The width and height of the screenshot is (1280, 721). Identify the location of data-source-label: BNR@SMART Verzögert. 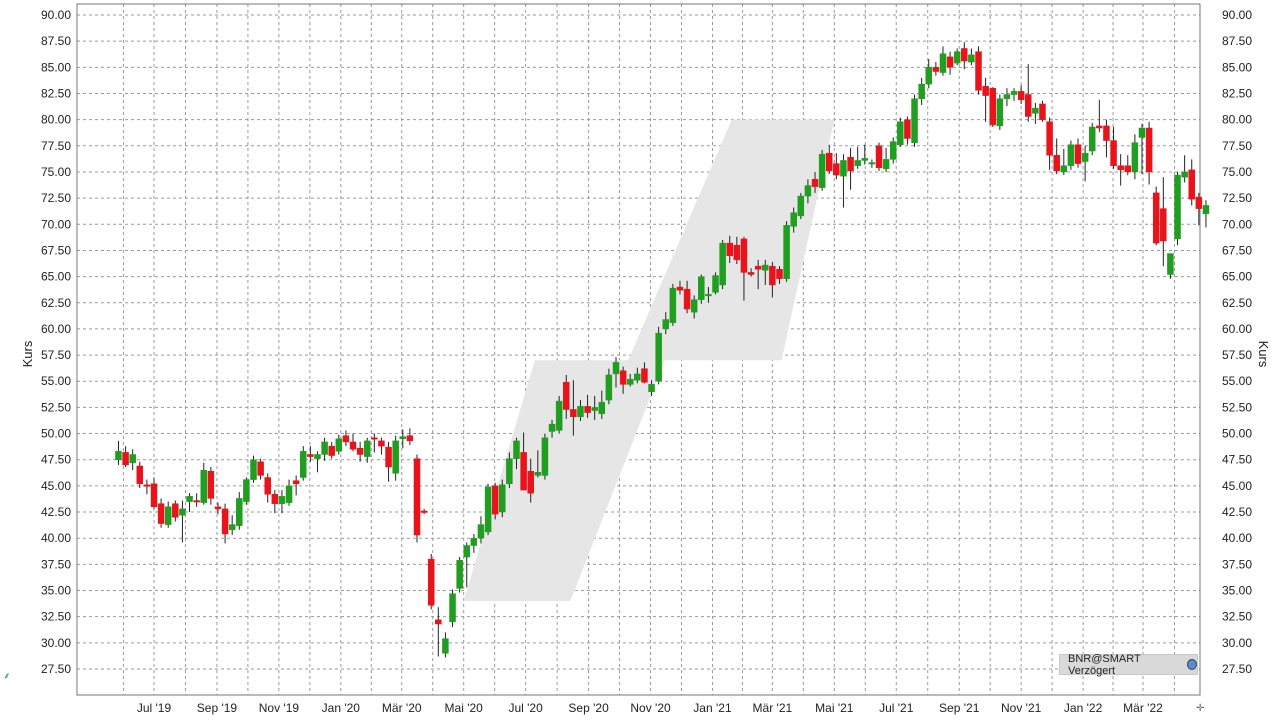
(1104, 664).